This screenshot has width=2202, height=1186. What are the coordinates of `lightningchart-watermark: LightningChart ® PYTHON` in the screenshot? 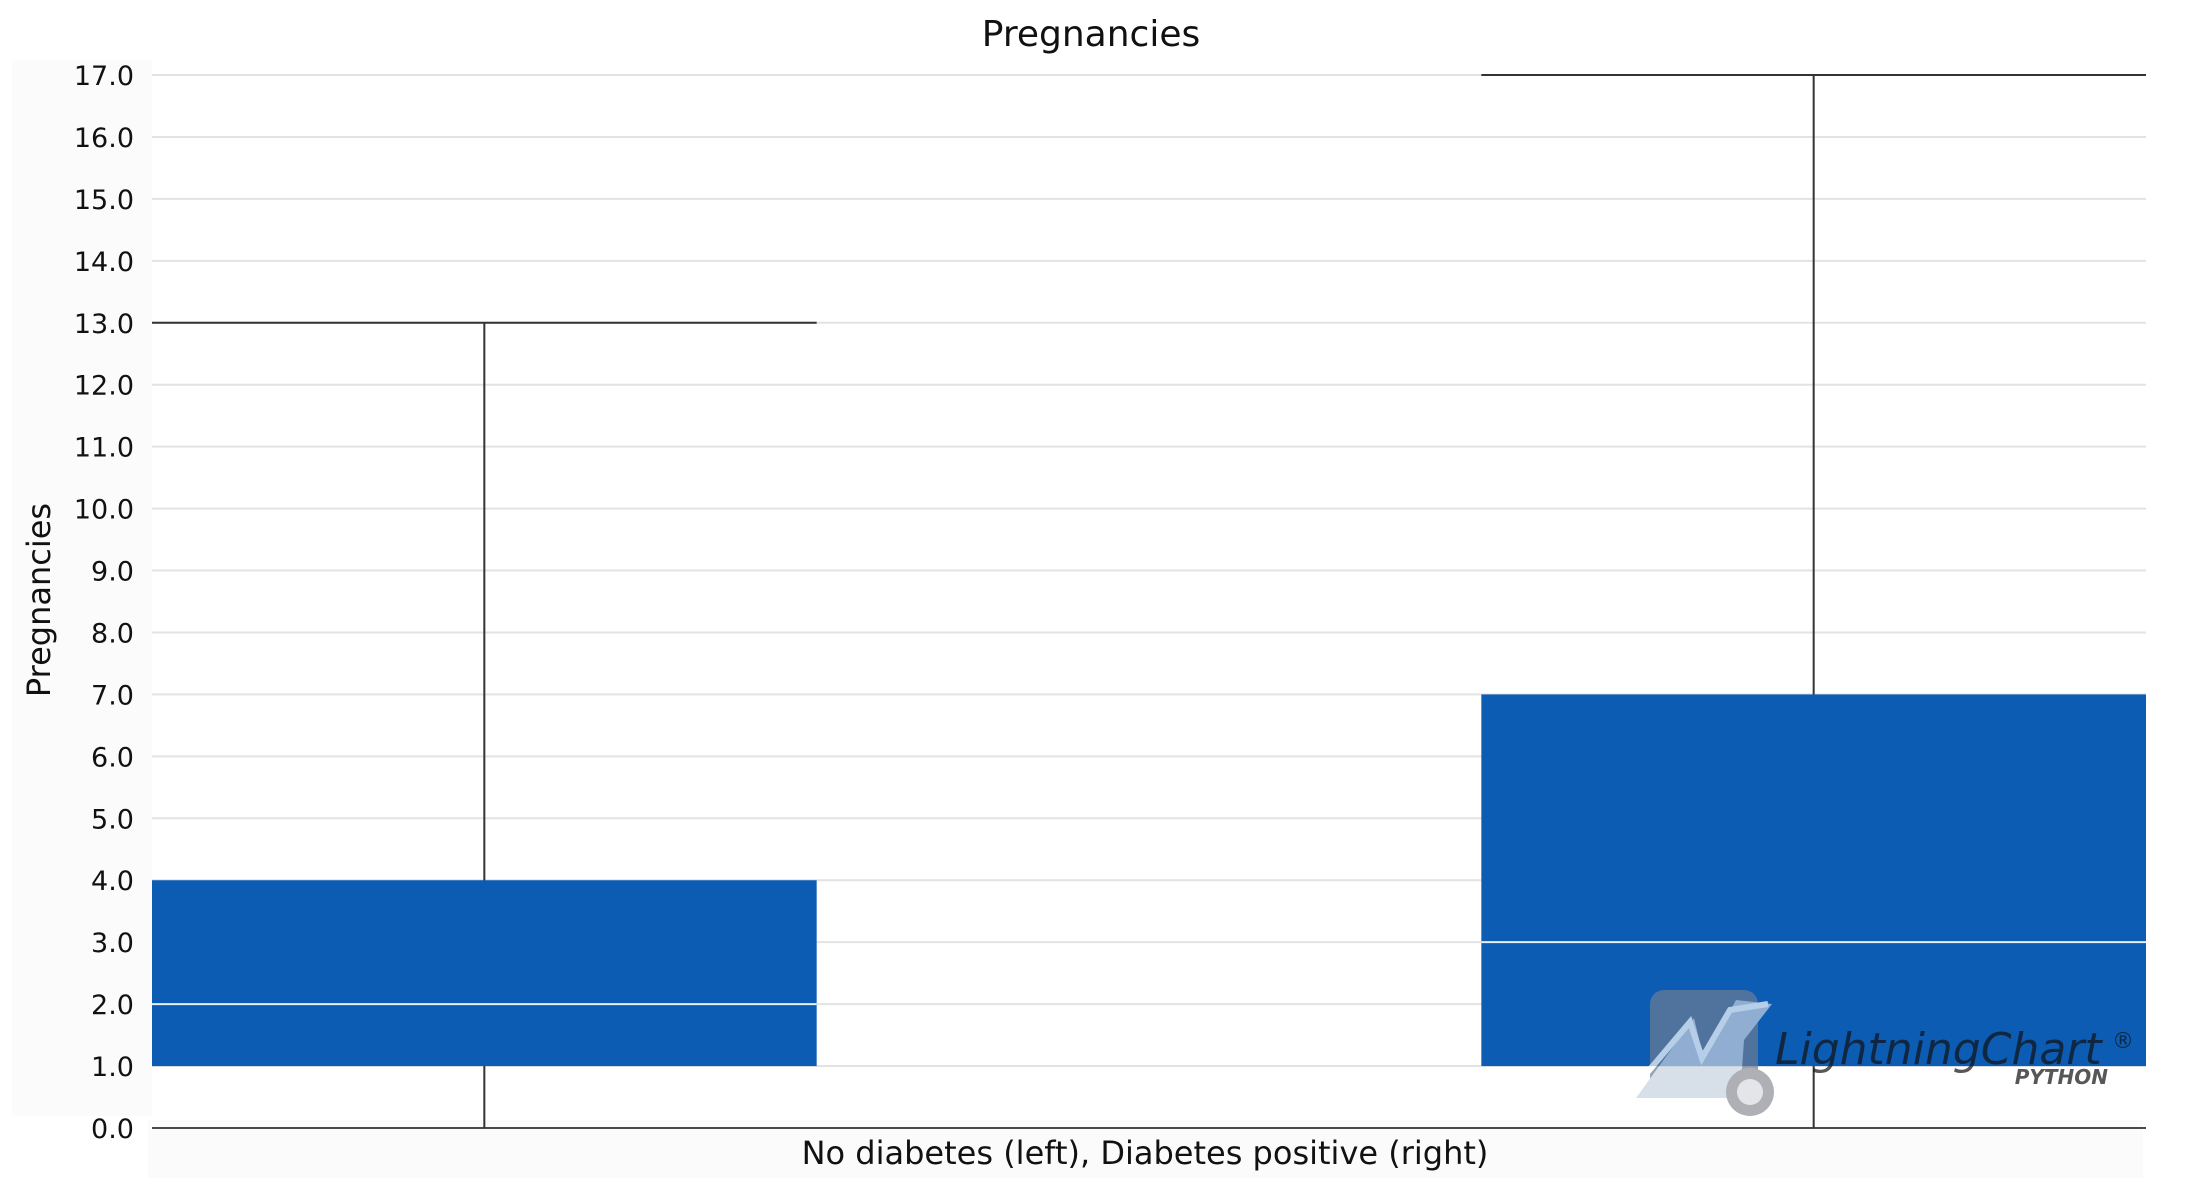 It's located at (1885, 1053).